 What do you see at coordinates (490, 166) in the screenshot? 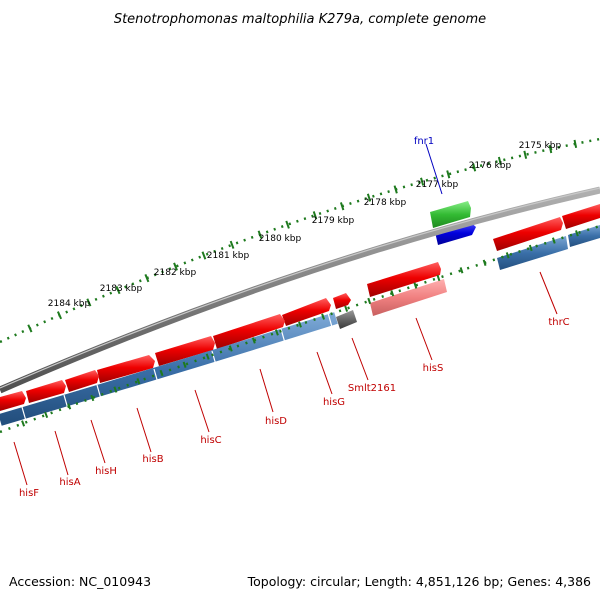
I see `kbp-label: 2176 kbp` at bounding box center [490, 166].